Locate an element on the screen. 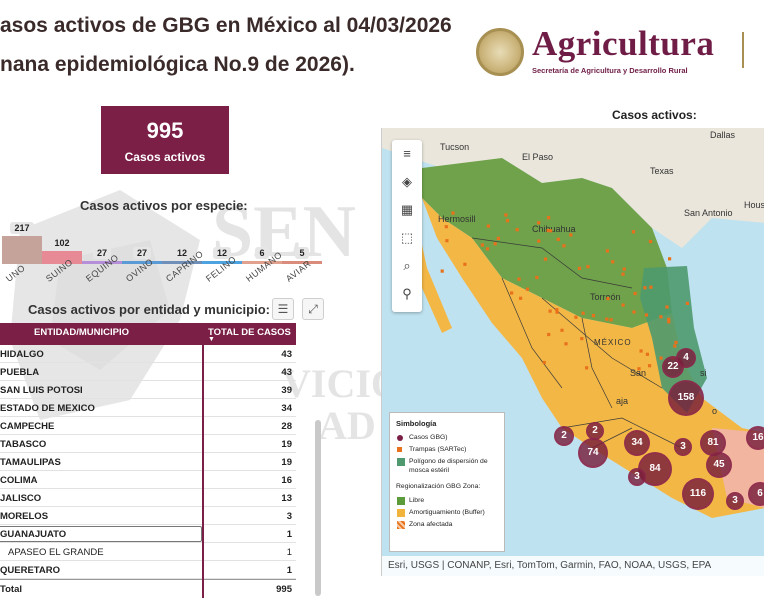 This screenshot has height=603, width=764. case-cluster: 158 is located at coordinates (686, 398).